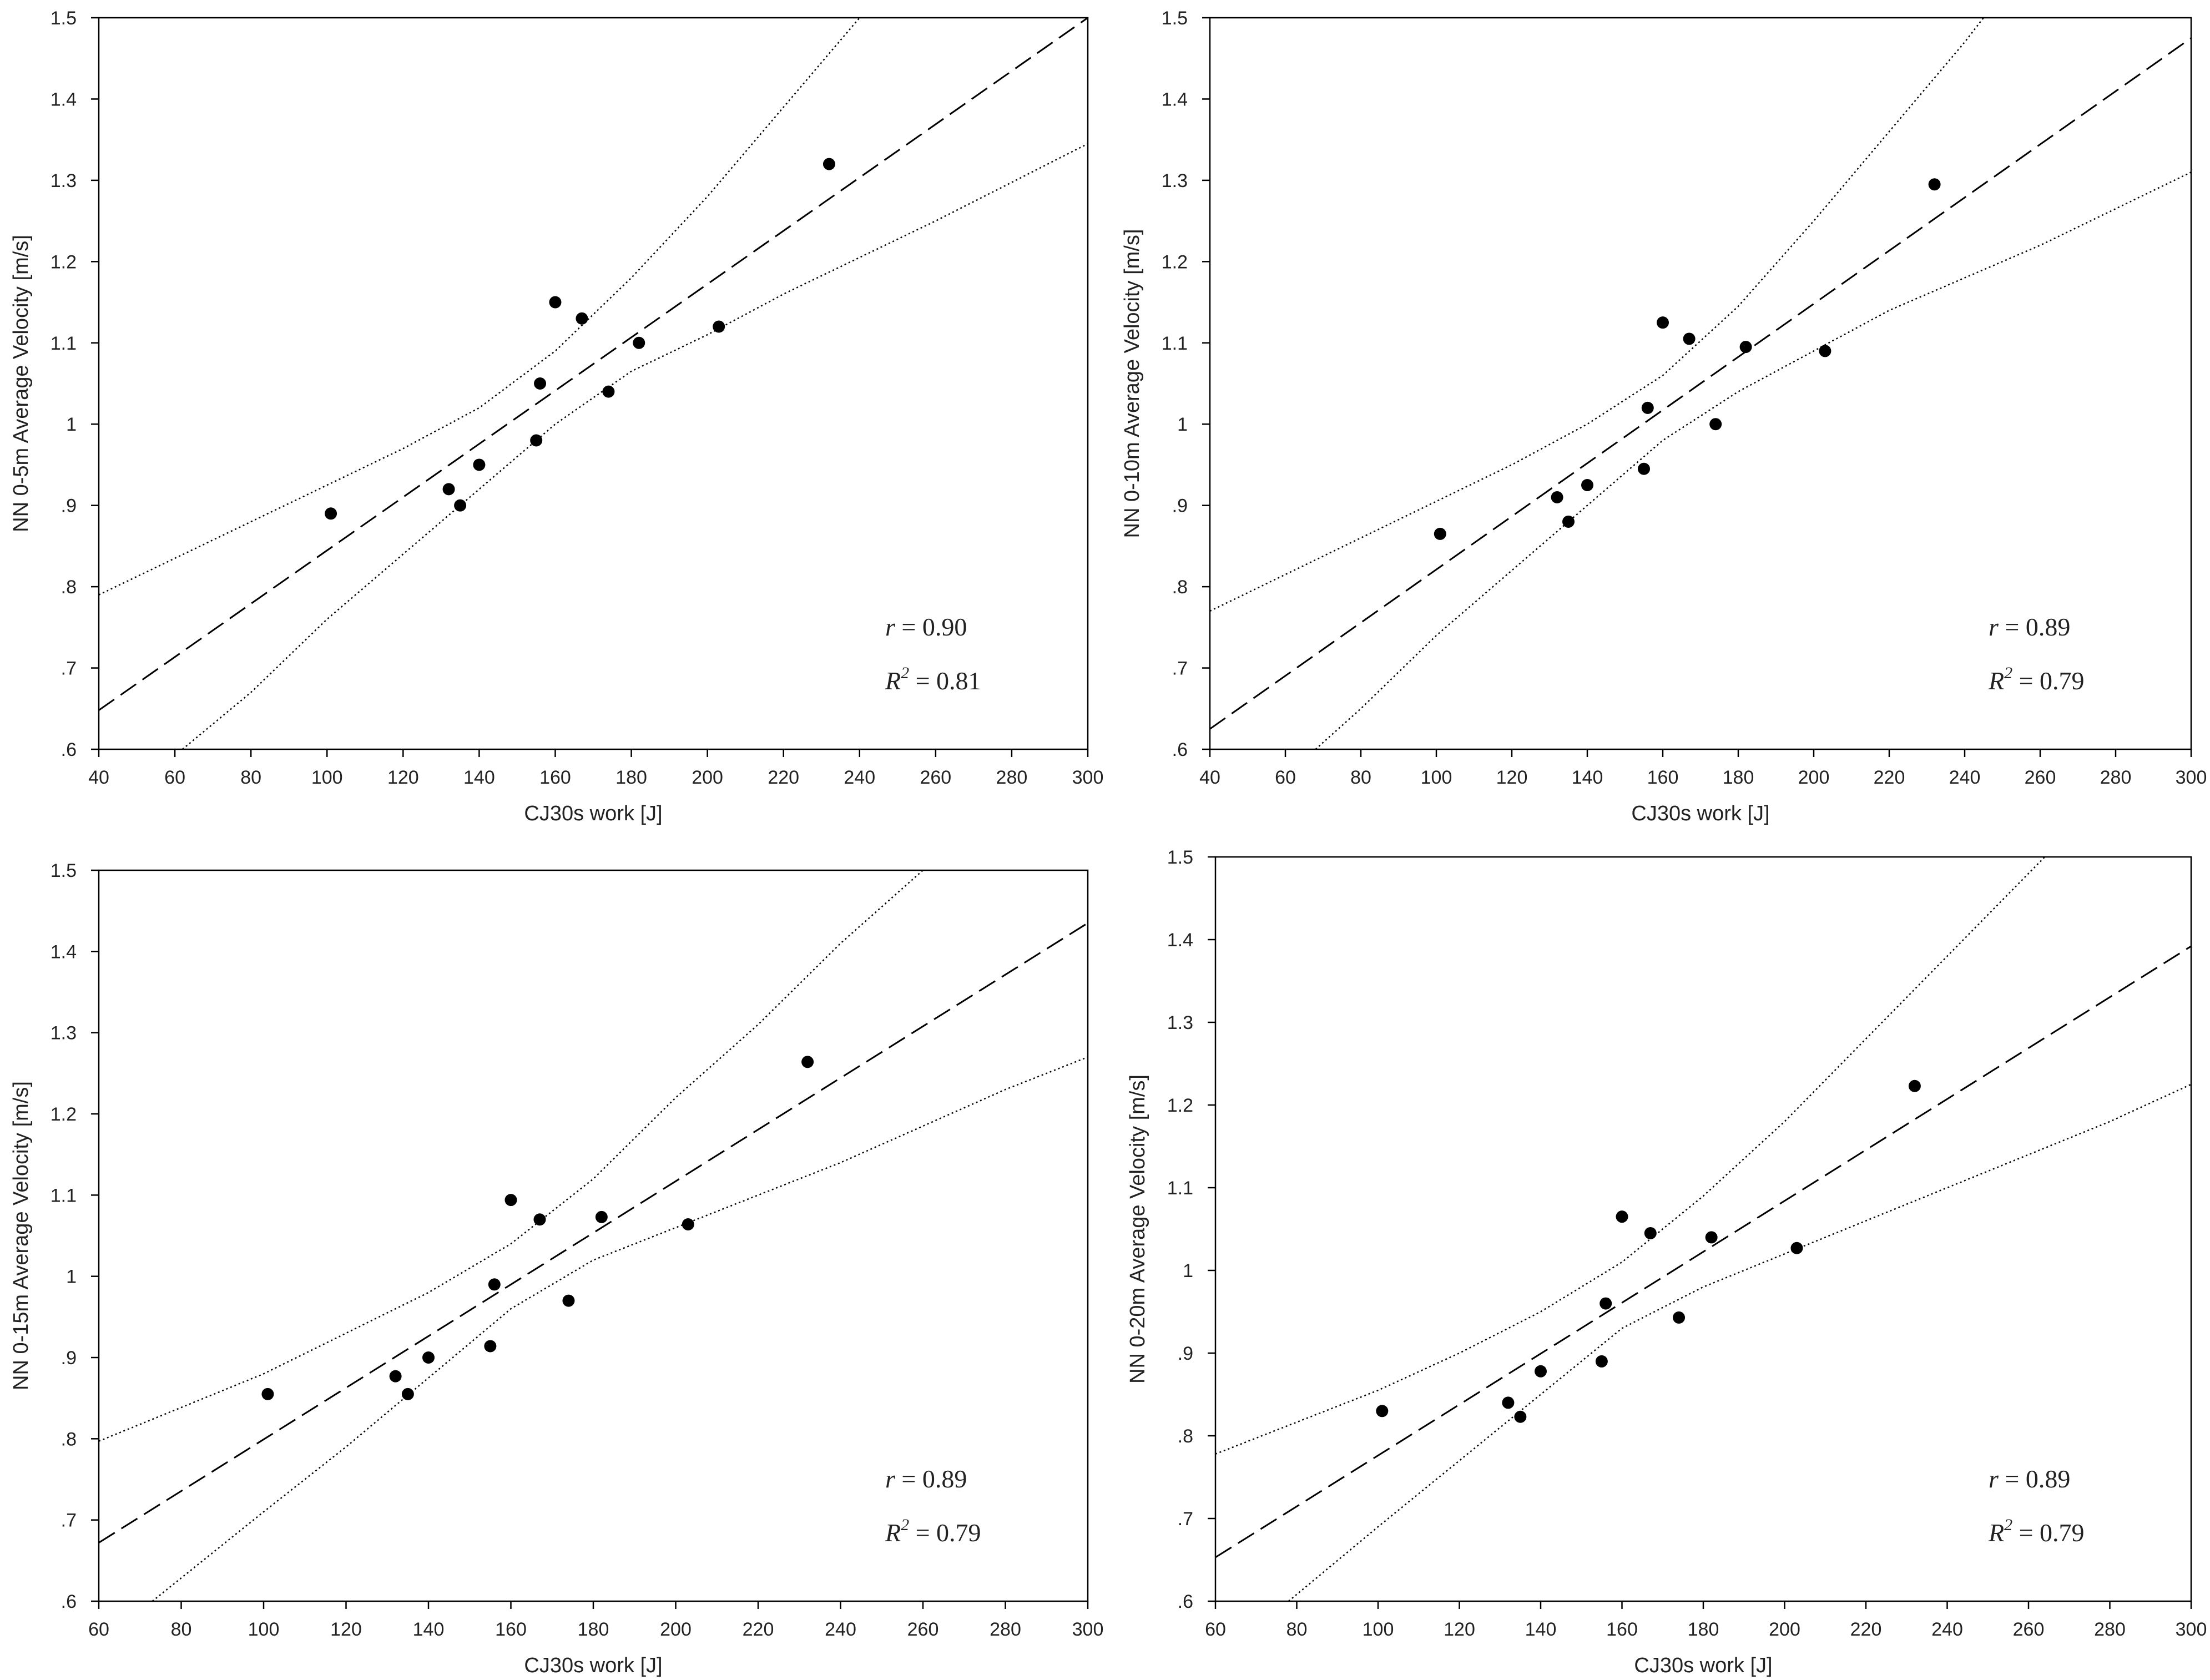 The width and height of the screenshot is (2210, 1680). What do you see at coordinates (64, 180) in the screenshot?
I see `y-tick-label: 1.3` at bounding box center [64, 180].